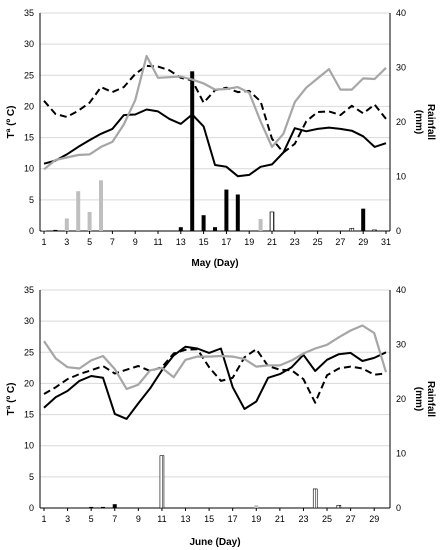  I want to click on x-tick-label: 31, so click(386, 242).